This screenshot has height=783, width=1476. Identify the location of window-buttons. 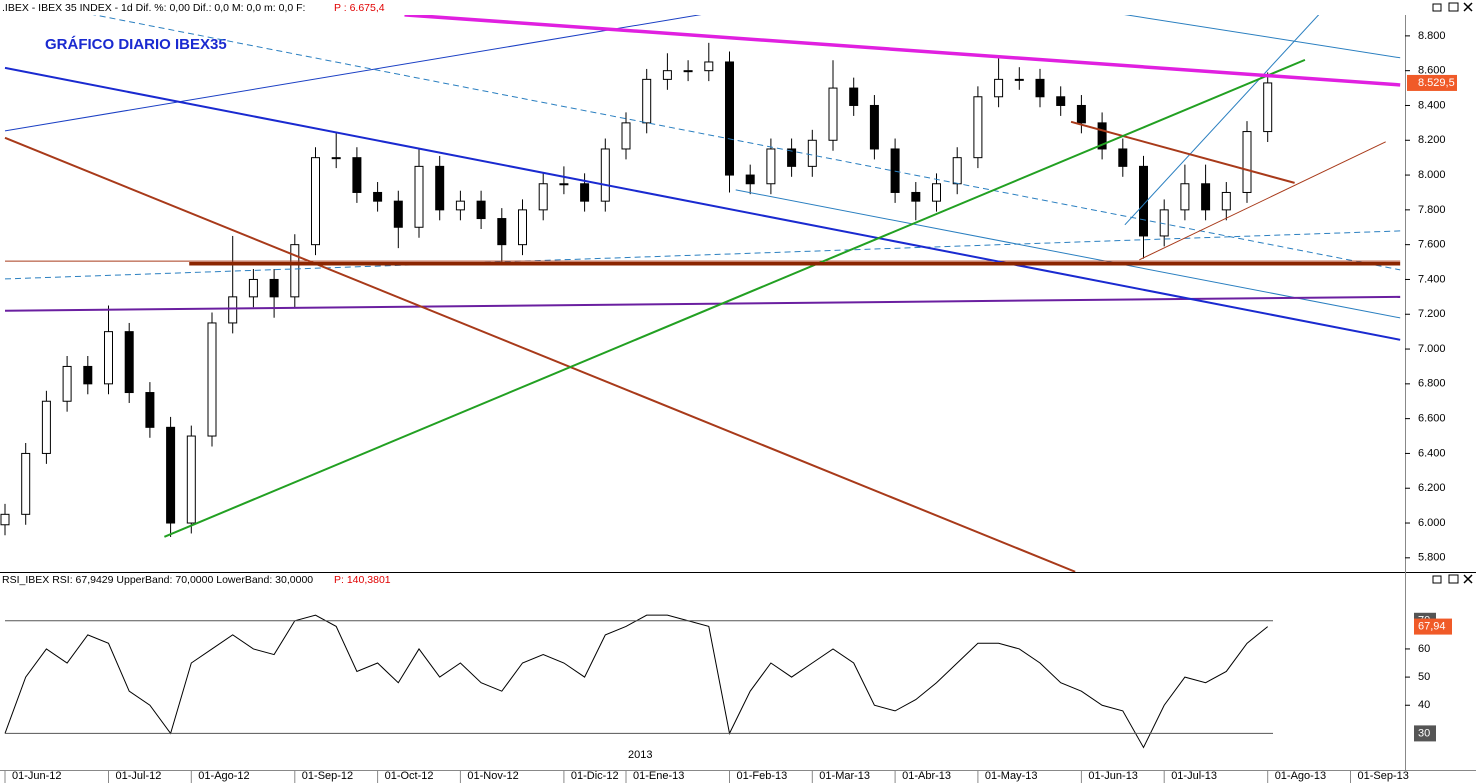
(1452, 293).